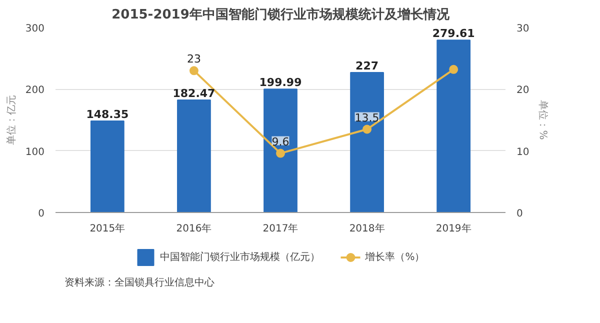 Image resolution: width=600 pixels, height=323 pixels. What do you see at coordinates (107, 115) in the screenshot?
I see `data-label: 148.35` at bounding box center [107, 115].